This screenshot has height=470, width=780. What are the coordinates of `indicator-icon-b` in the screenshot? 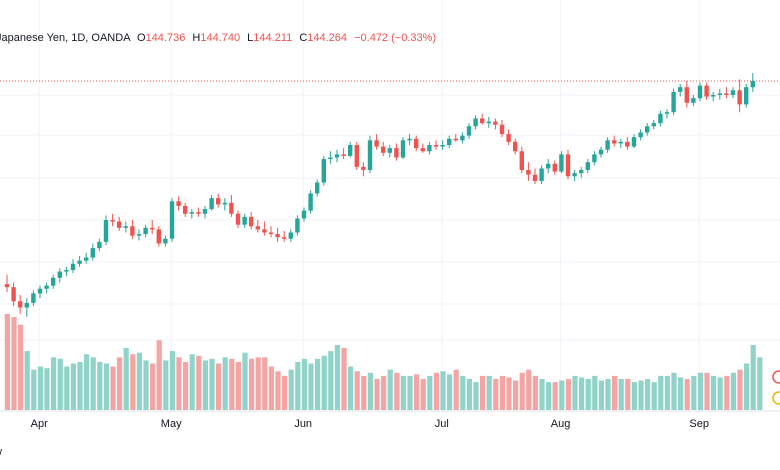 It's located at (776, 398).